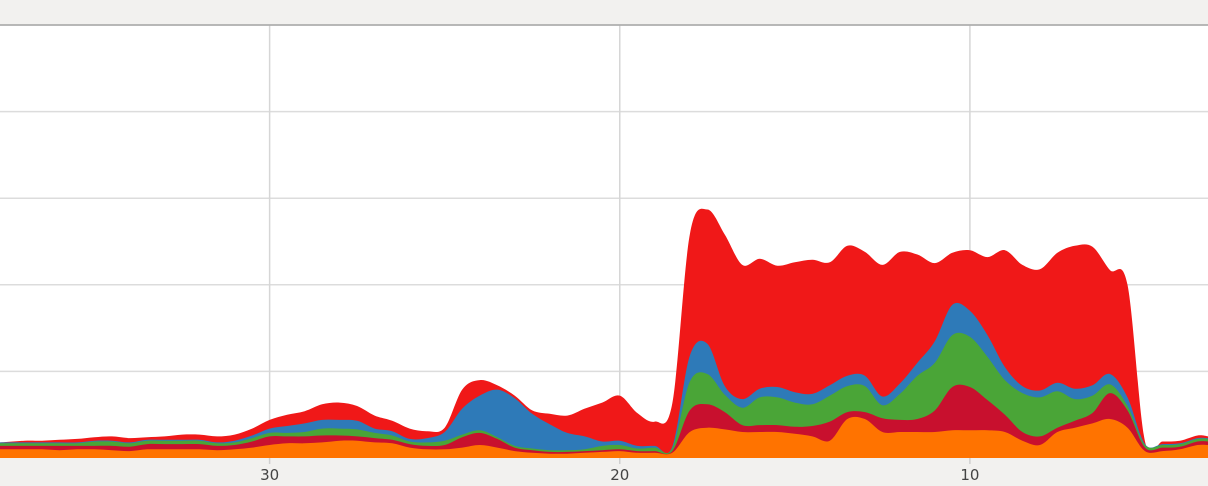 This screenshot has height=486, width=1208. I want to click on x-tick-label-20: 20, so click(619, 475).